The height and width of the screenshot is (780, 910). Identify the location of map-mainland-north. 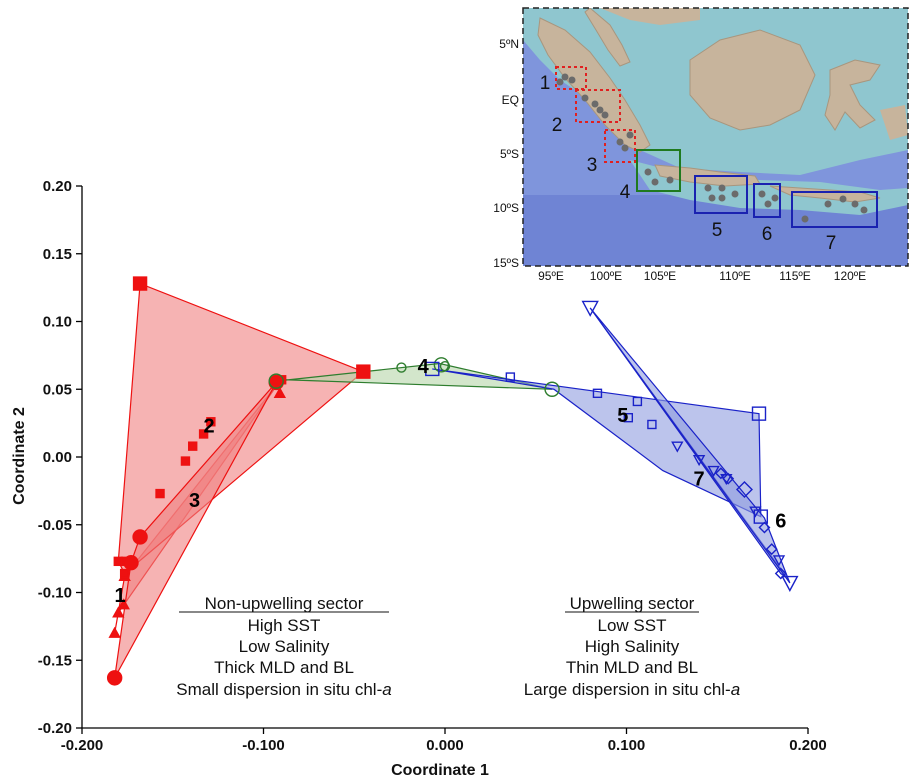
(650, 16).